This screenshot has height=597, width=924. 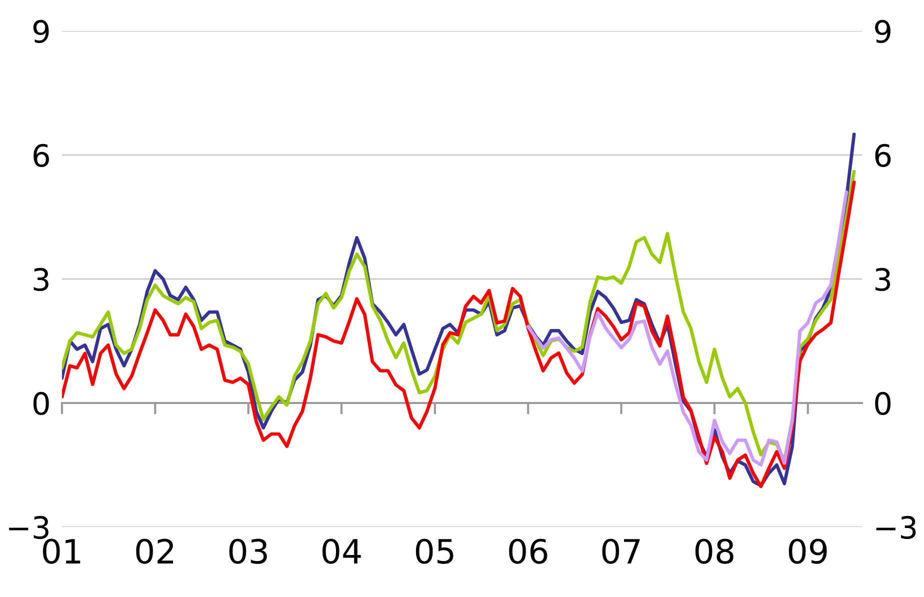 I want to click on x-tick-label: 07, so click(x=621, y=551).